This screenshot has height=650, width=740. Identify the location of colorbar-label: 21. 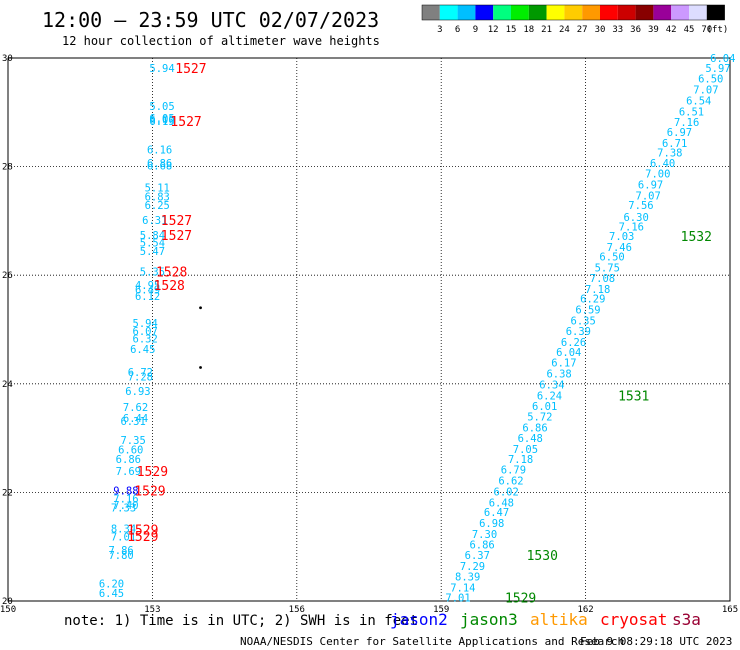
(546, 30).